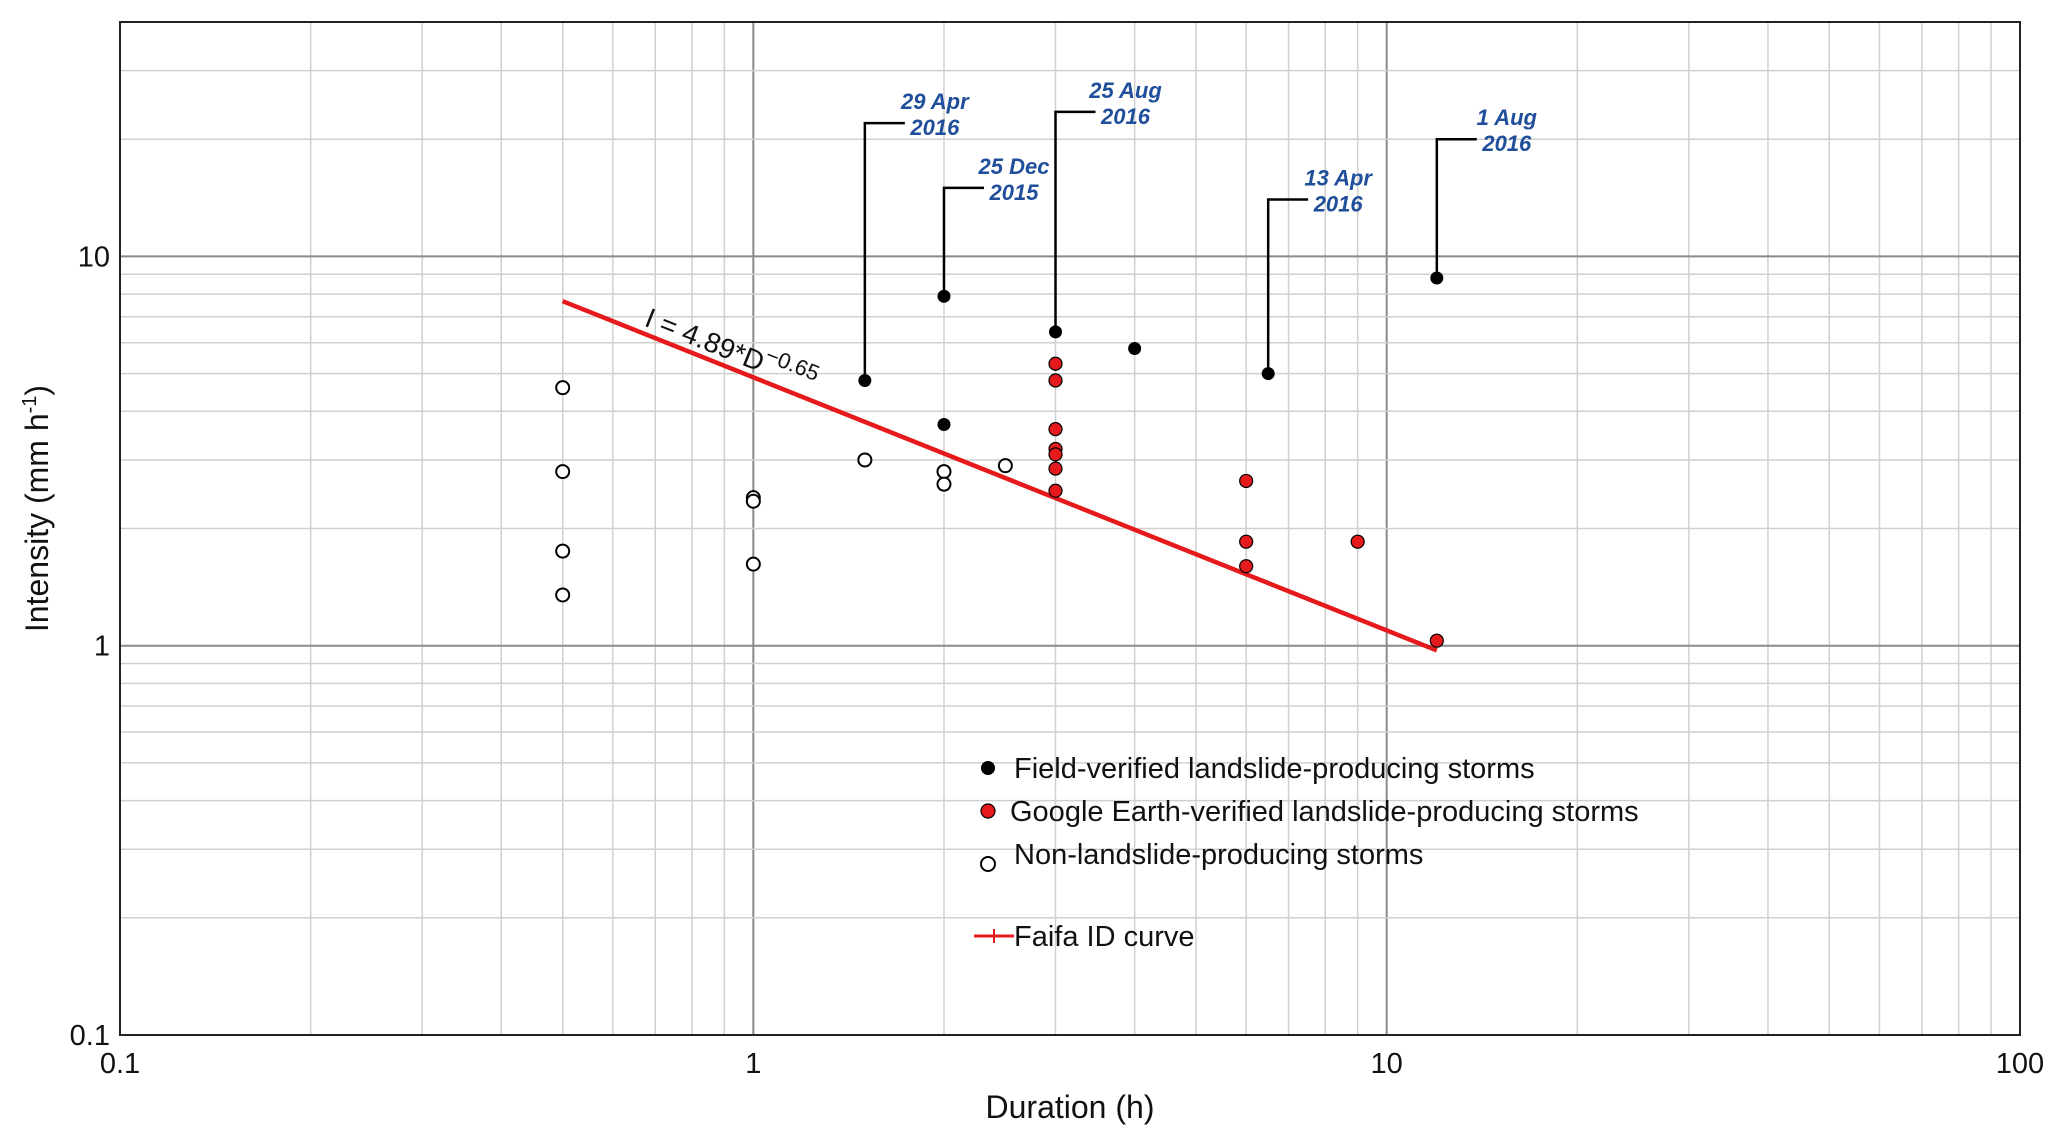 The image size is (2067, 1147). I want to click on legend-field-marker, so click(988, 768).